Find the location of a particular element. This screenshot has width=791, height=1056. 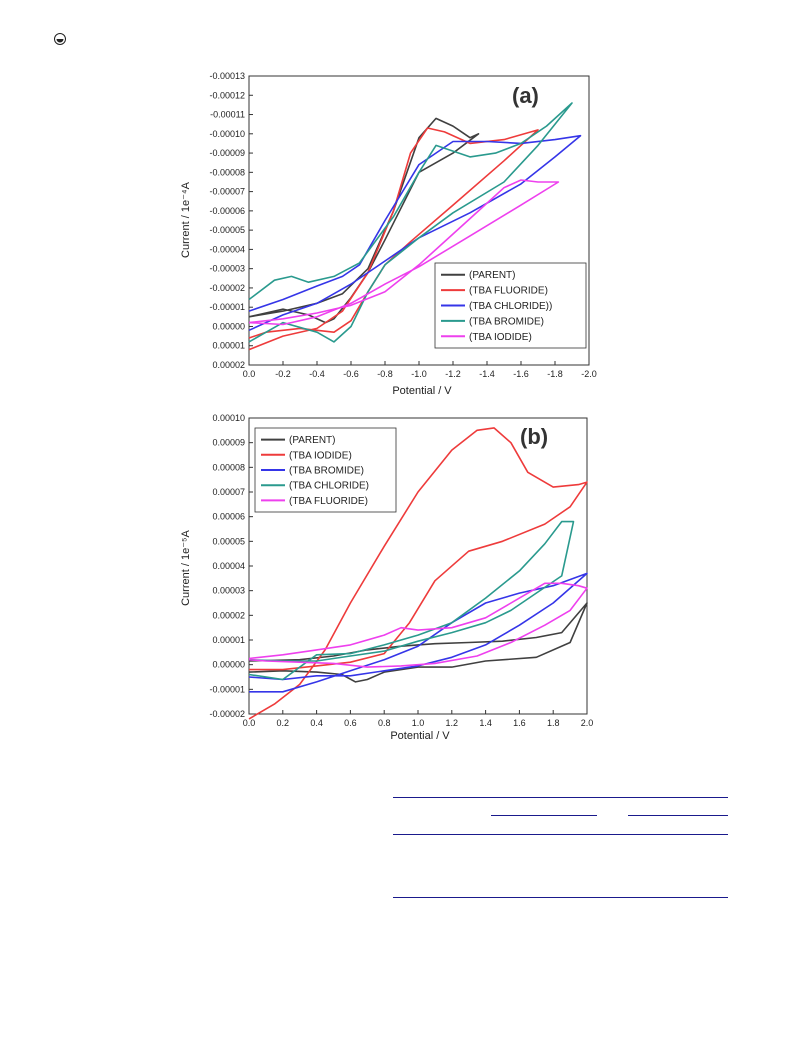

x-tick-label: 1.0 is located at coordinates (418, 723).